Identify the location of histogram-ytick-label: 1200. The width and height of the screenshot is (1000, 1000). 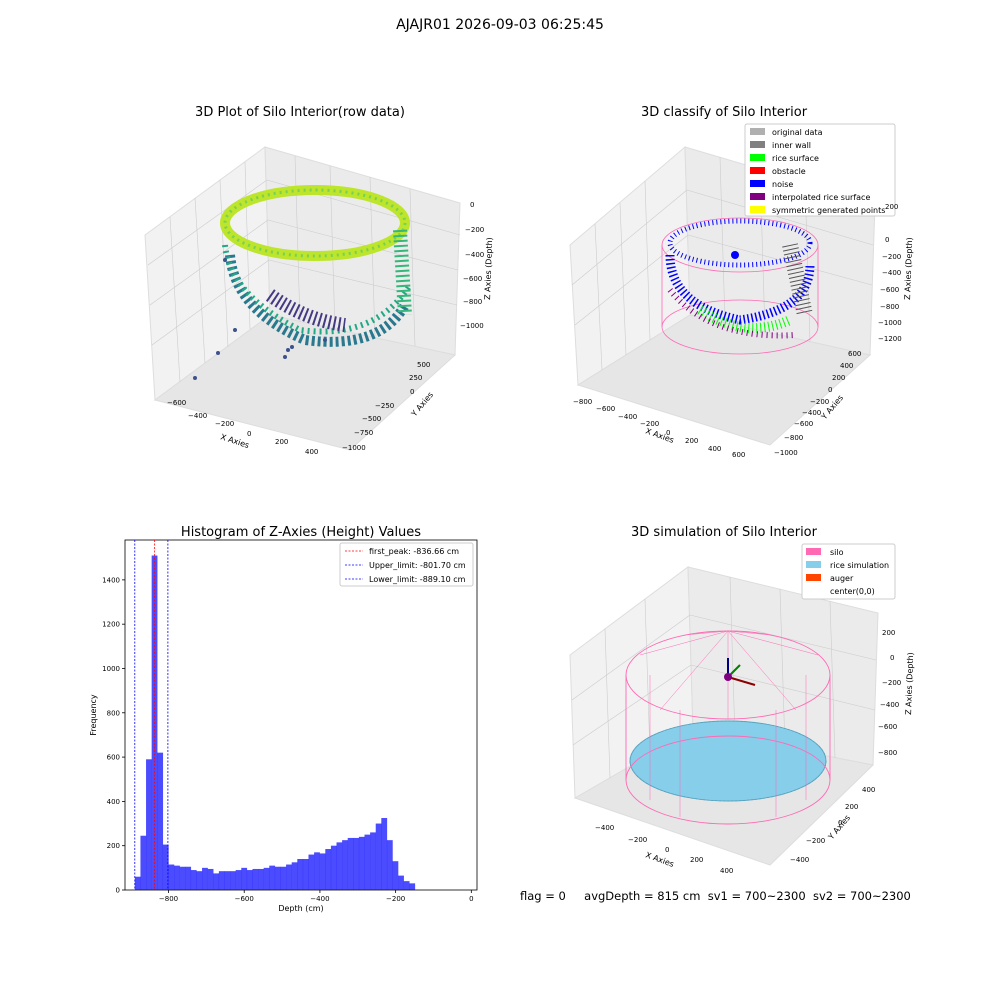
(111, 625).